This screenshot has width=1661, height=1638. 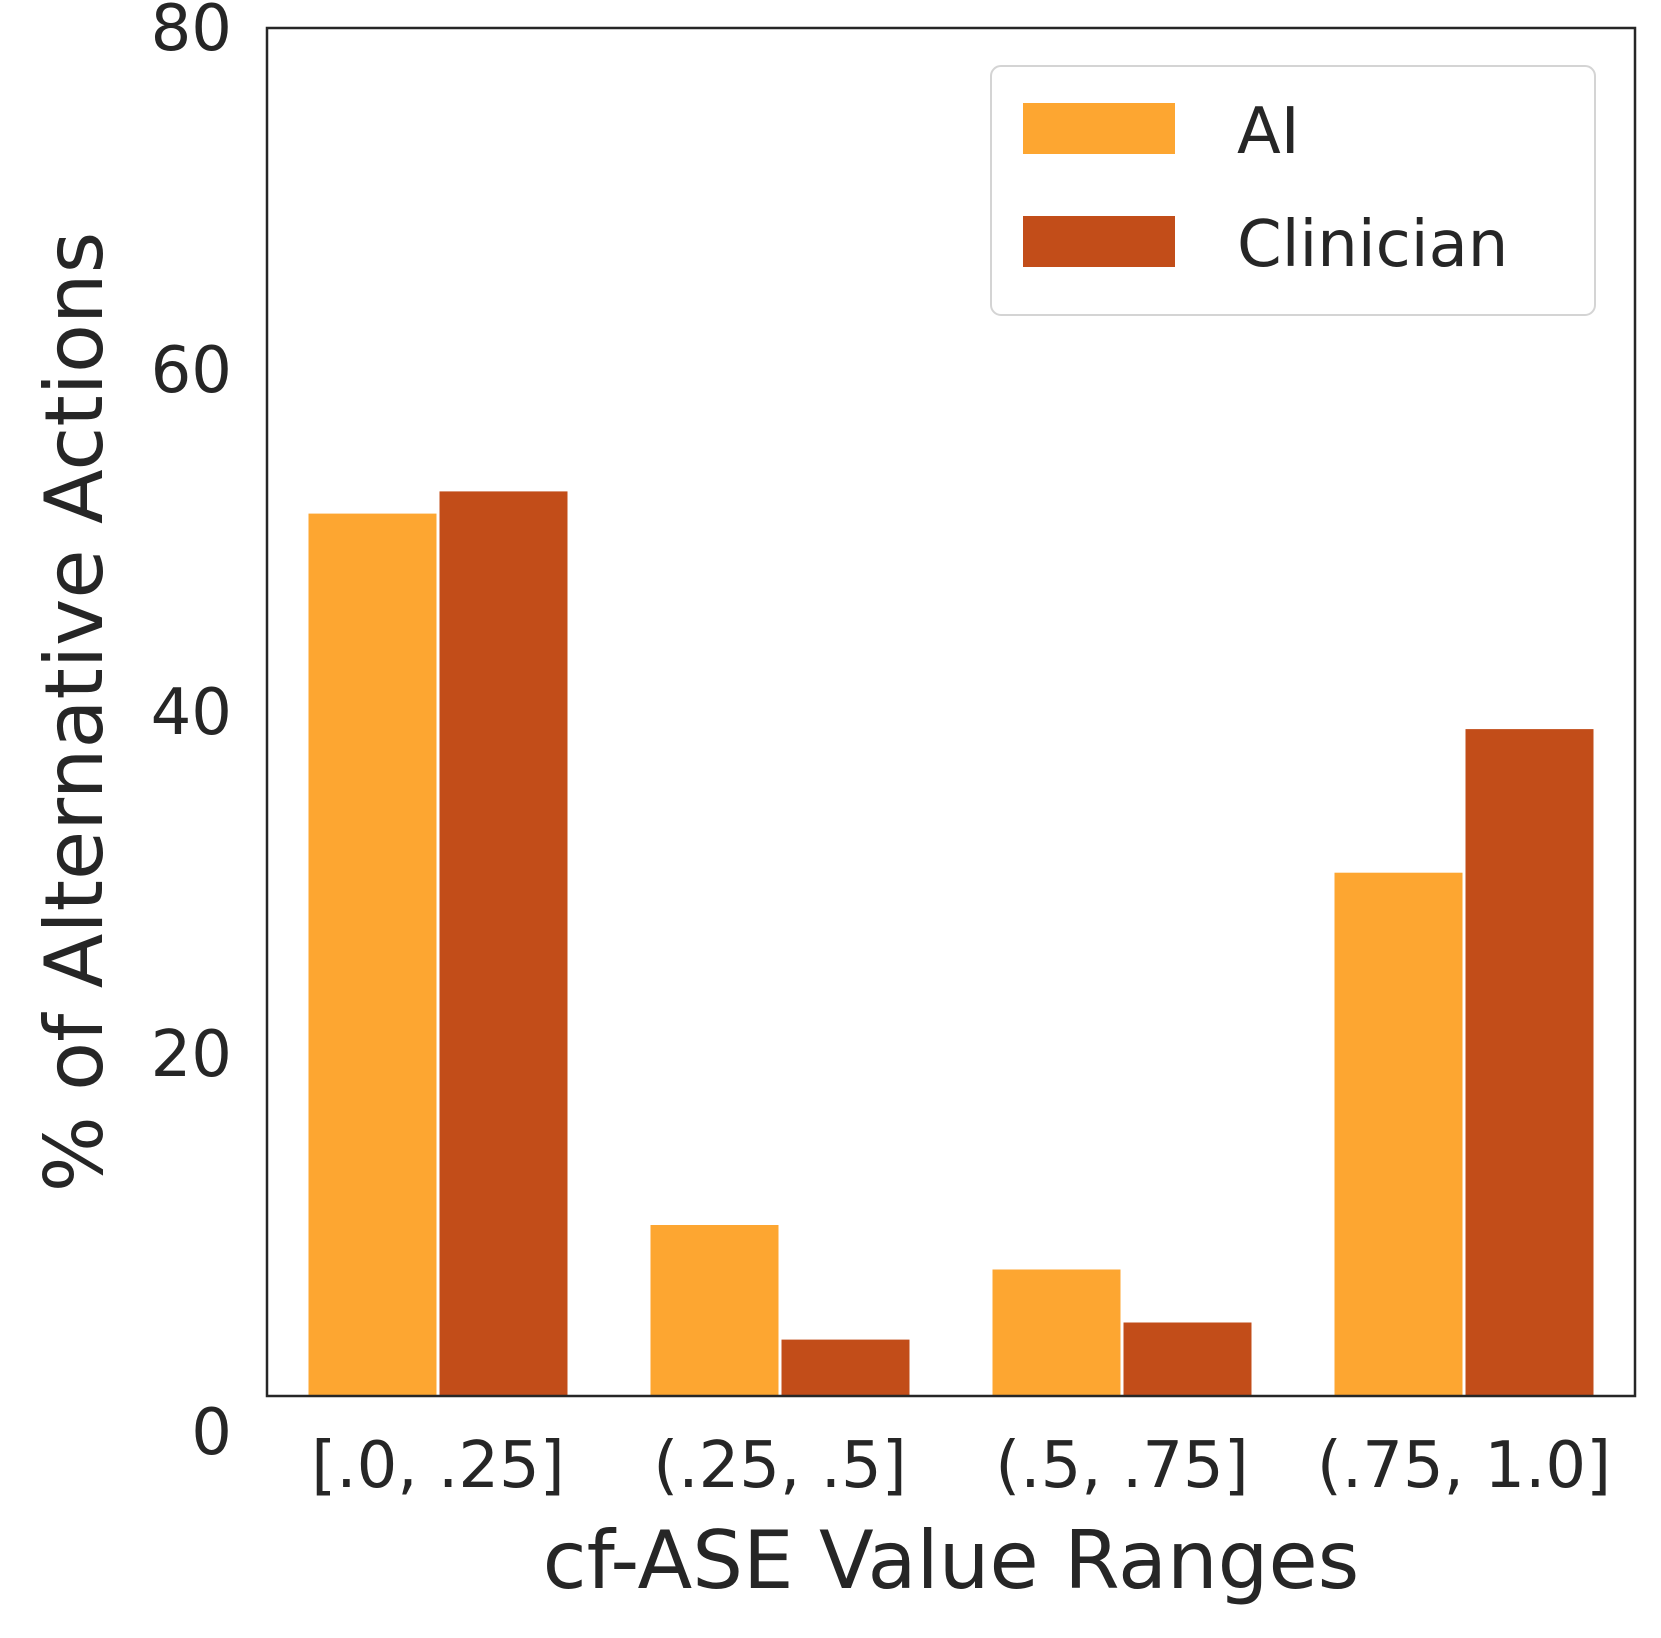 I want to click on x-tick-label: [.0, .25], so click(x=437, y=1466).